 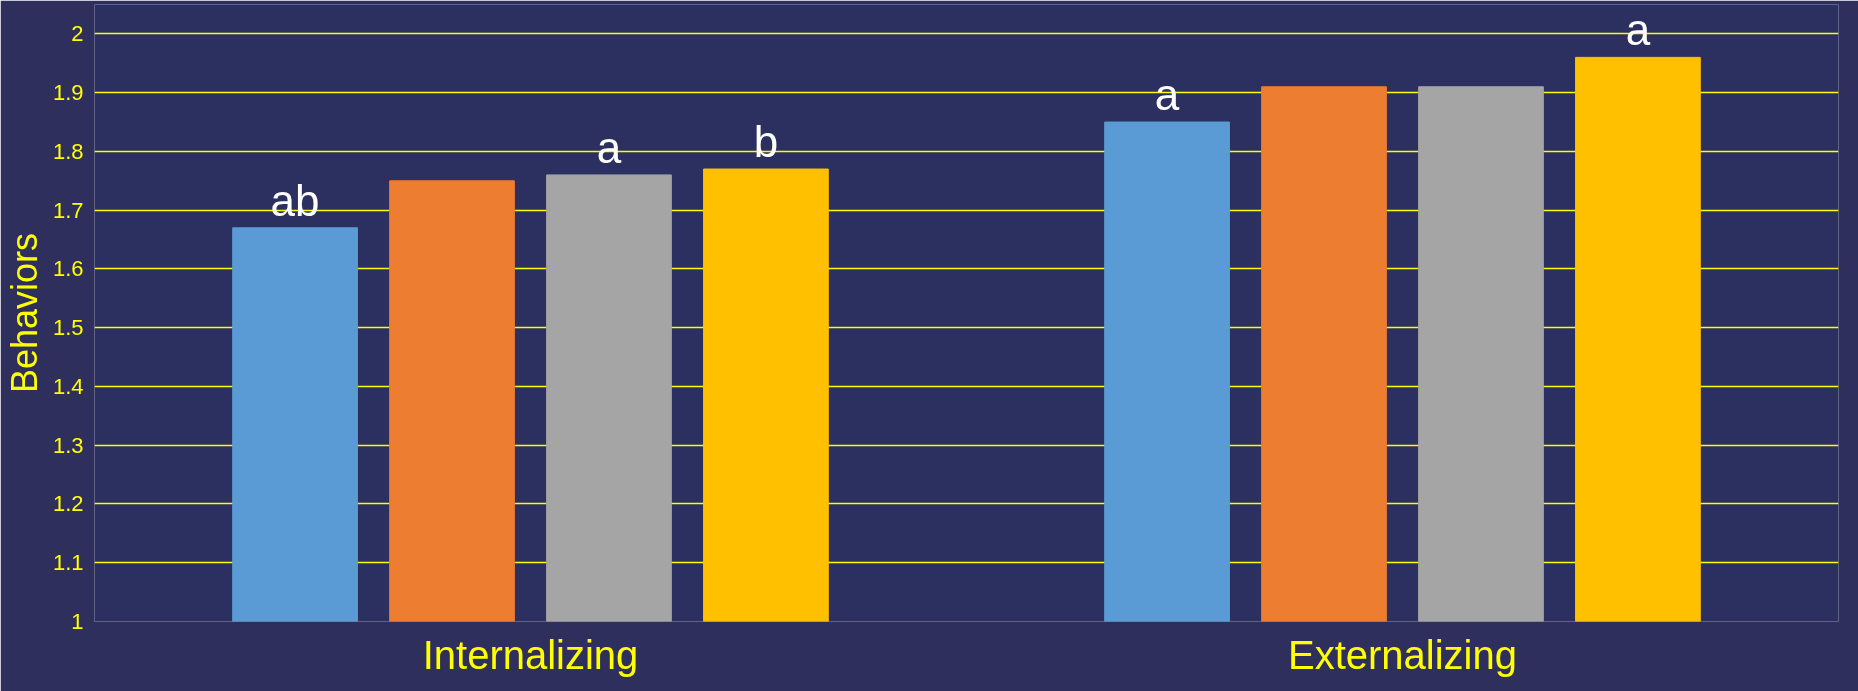 What do you see at coordinates (68, 151) in the screenshot?
I see `y-tick-label: 1.8` at bounding box center [68, 151].